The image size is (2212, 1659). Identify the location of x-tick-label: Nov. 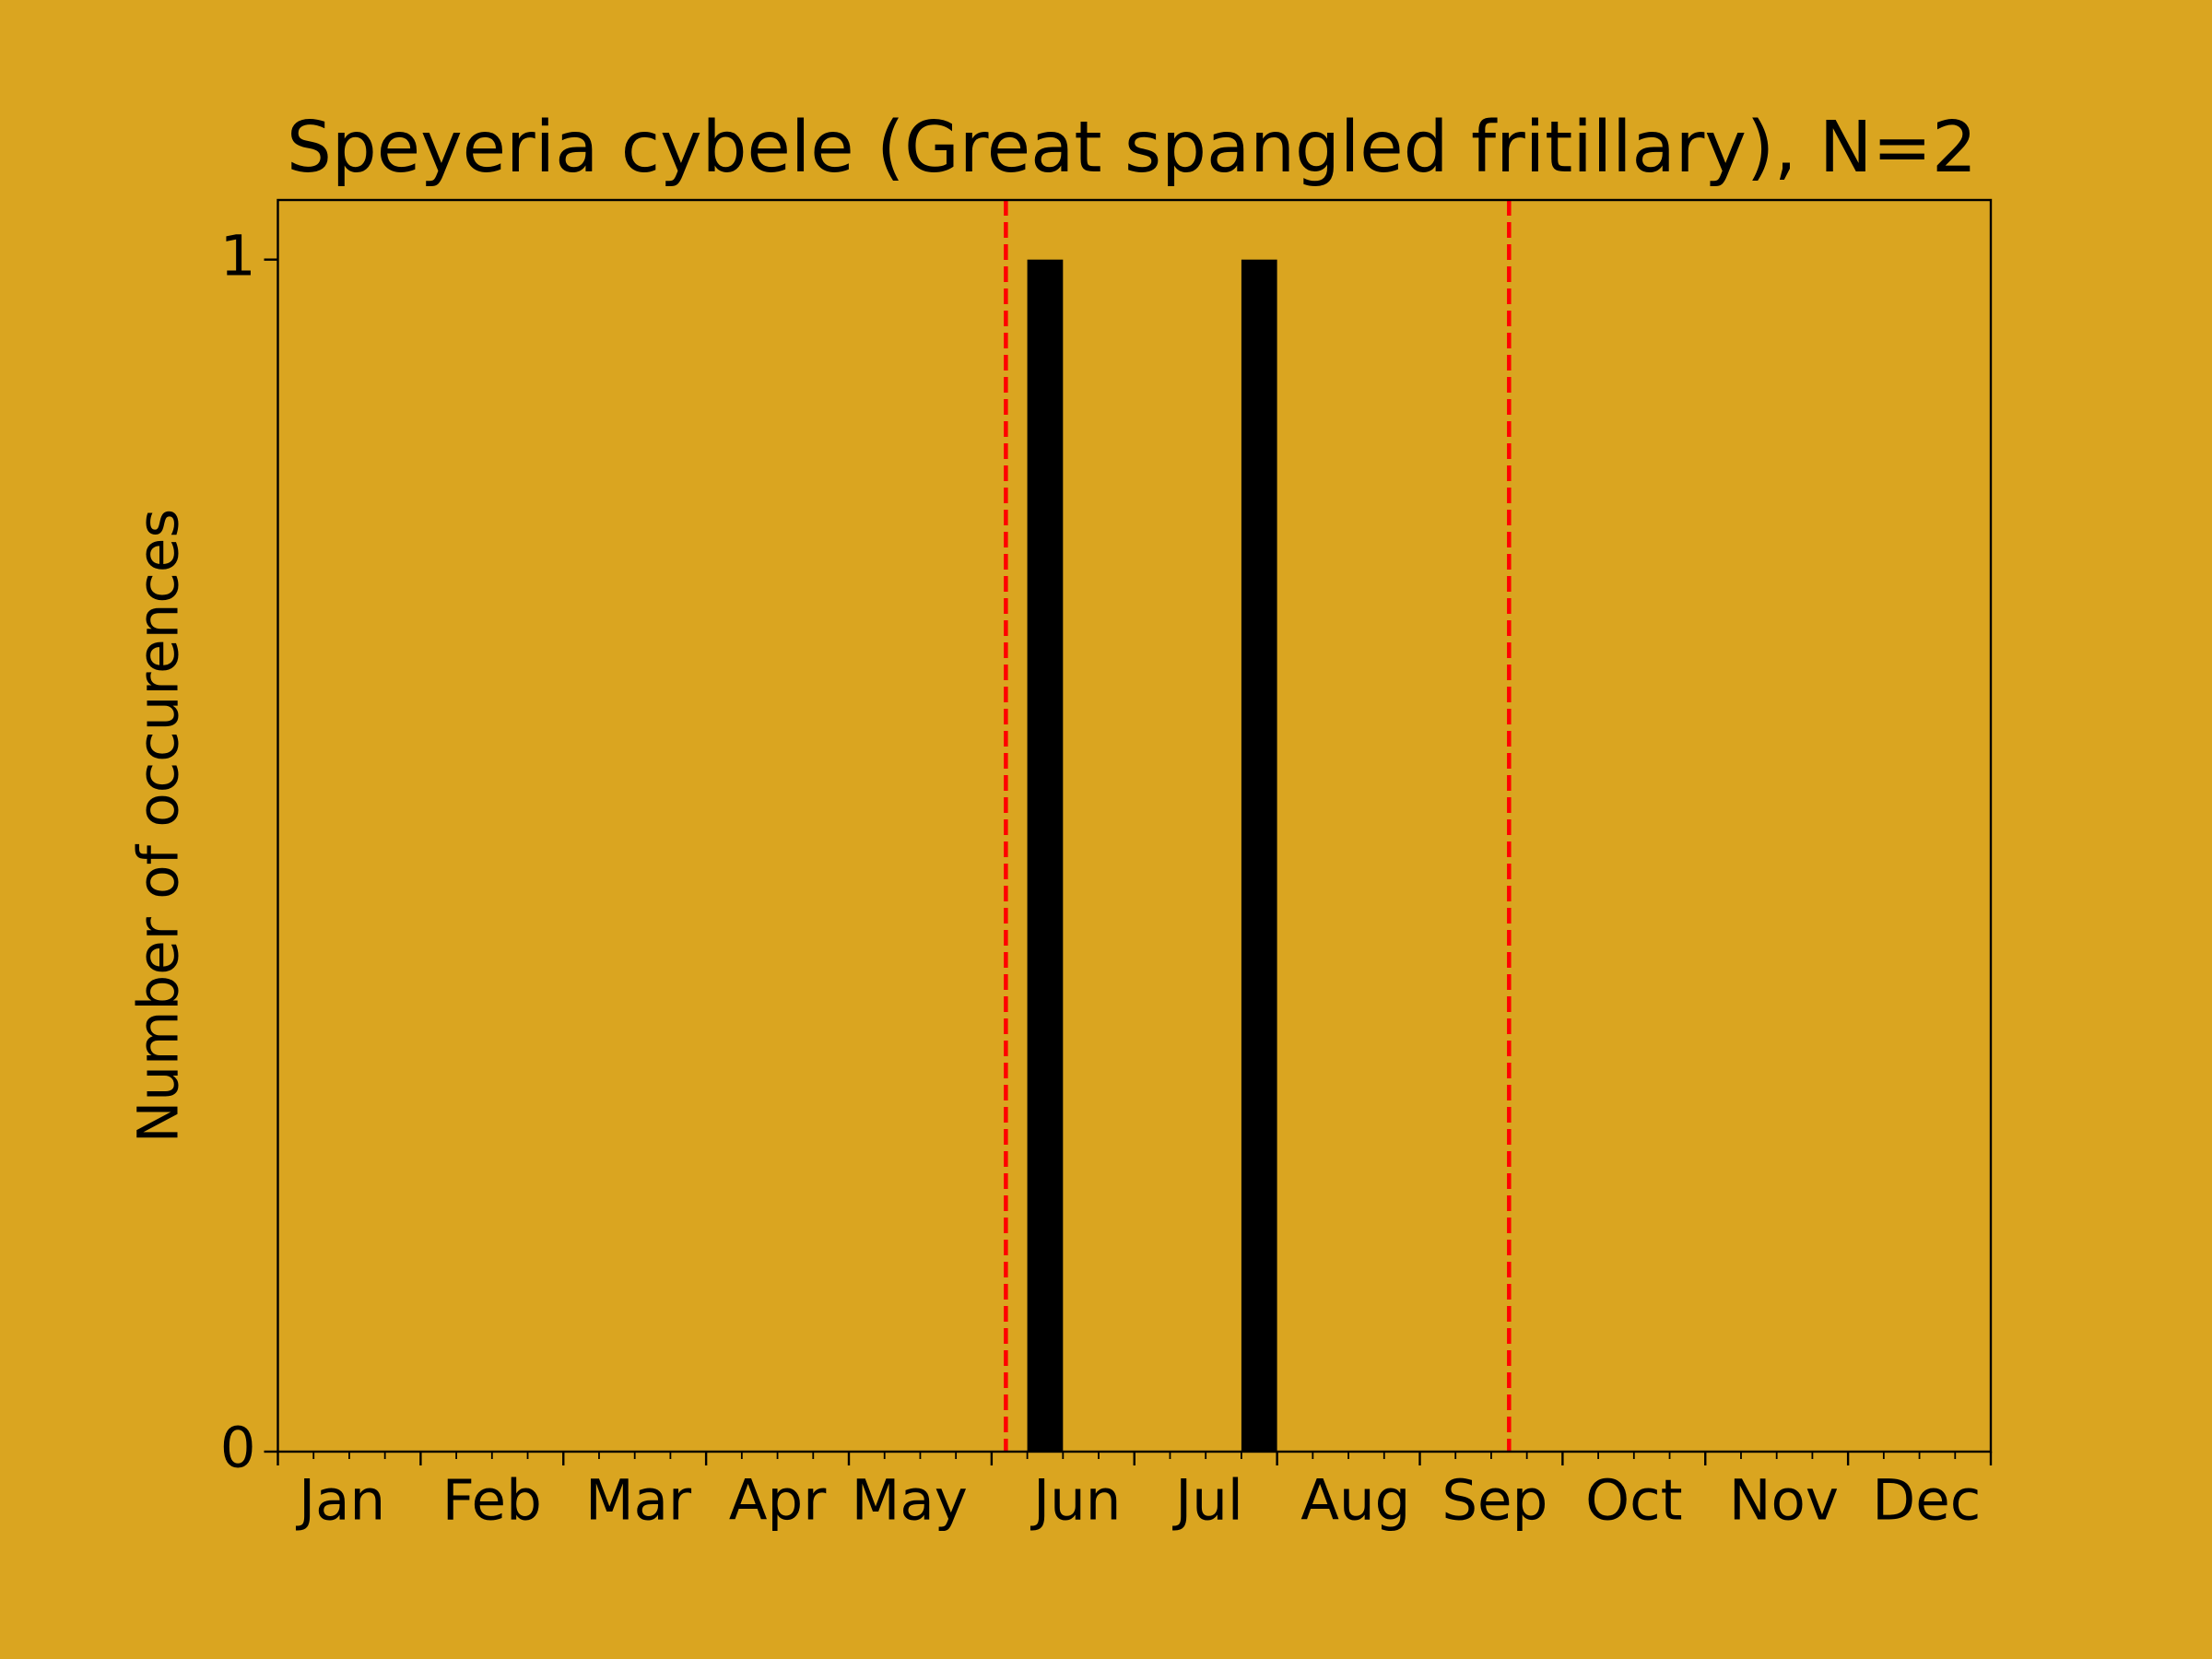
(1784, 1501).